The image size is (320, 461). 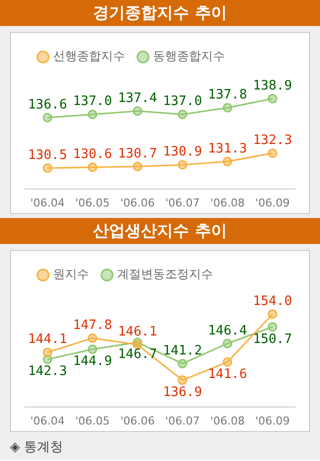 I want to click on data-label: 147.8, so click(x=92, y=325).